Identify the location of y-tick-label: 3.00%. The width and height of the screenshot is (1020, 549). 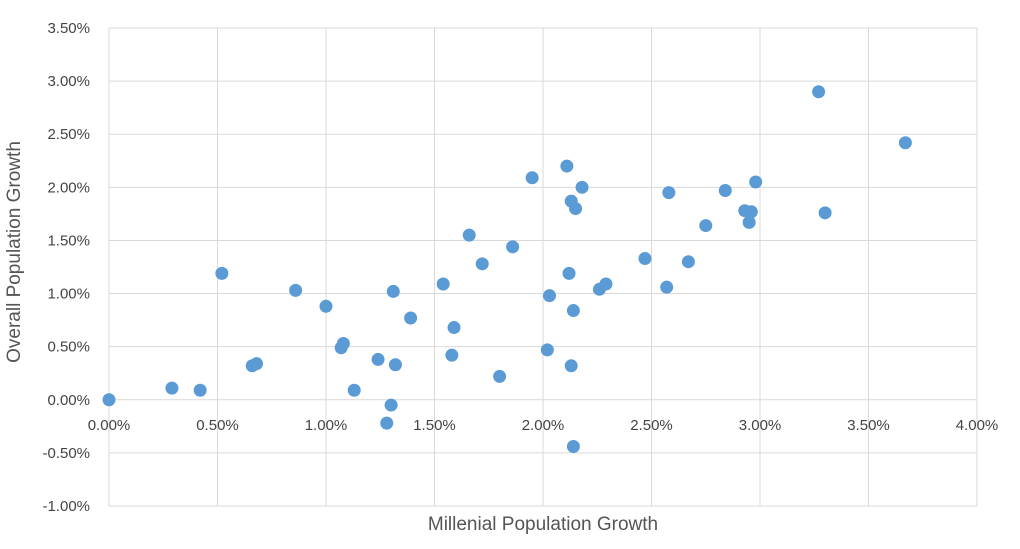
(68, 81).